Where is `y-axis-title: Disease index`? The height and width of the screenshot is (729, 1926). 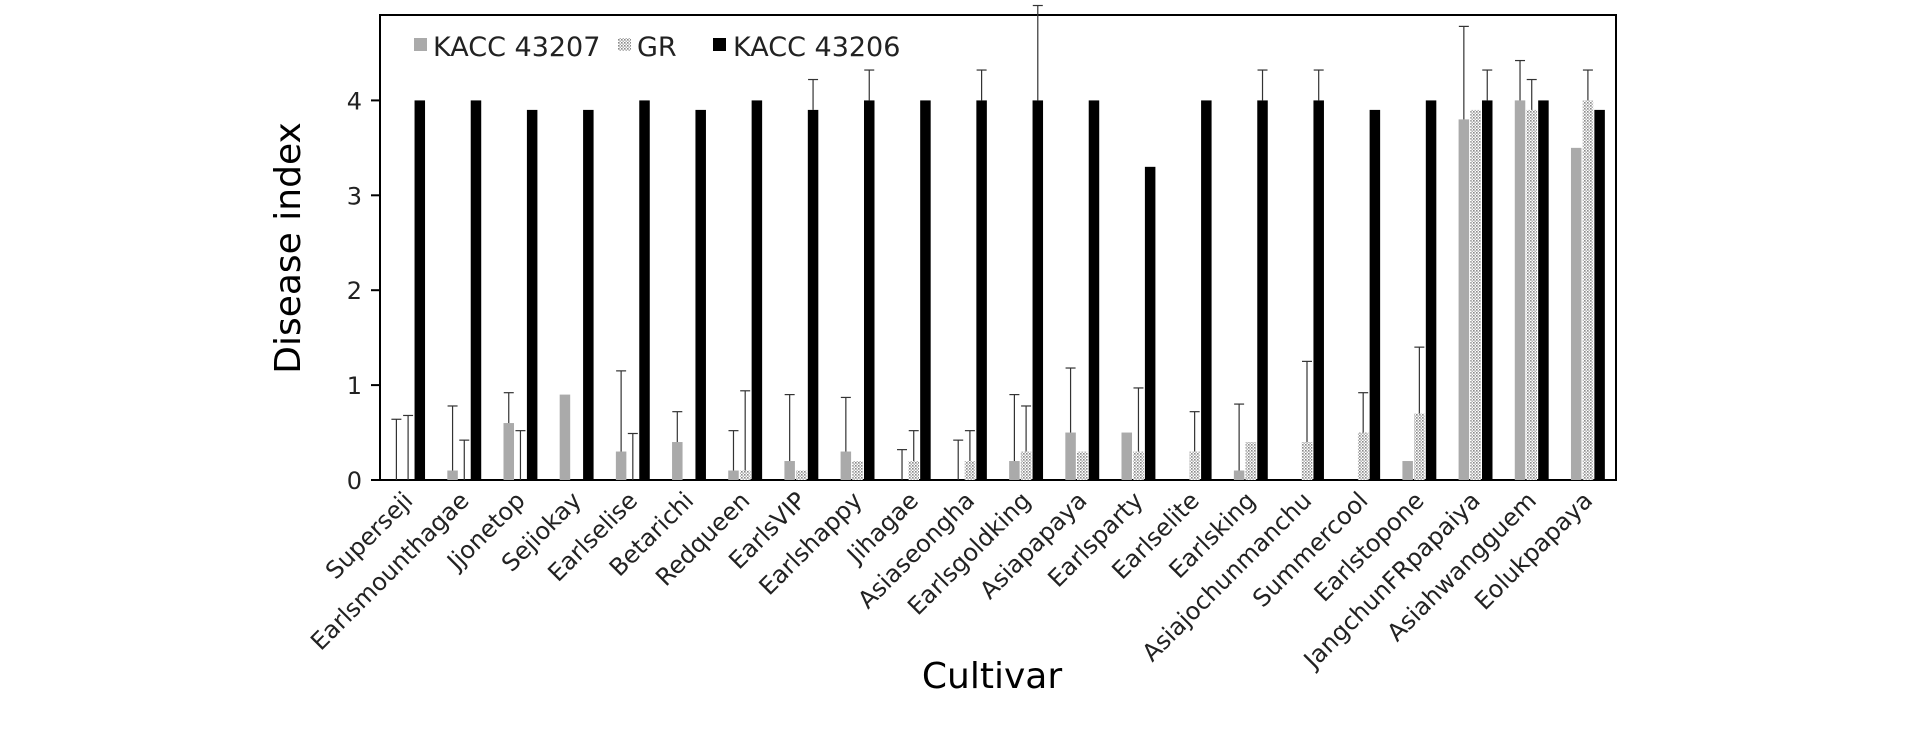
y-axis-title: Disease index is located at coordinates (288, 248).